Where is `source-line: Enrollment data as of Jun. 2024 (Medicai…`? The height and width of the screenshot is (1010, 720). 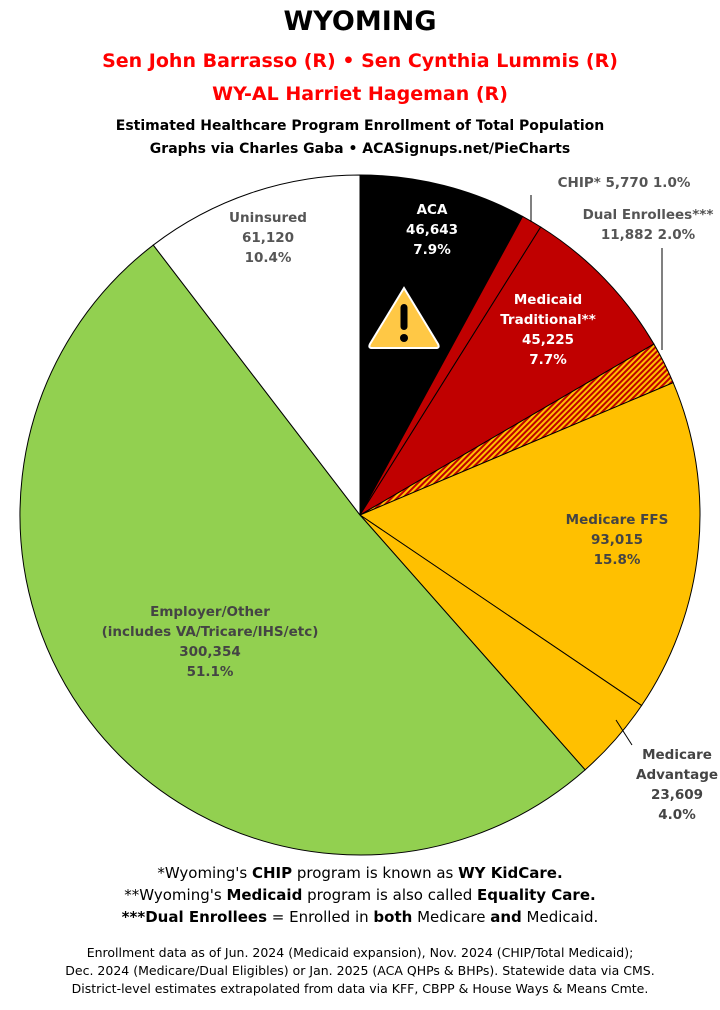 source-line: Enrollment data as of Jun. 2024 (Medicai… is located at coordinates (360, 952).